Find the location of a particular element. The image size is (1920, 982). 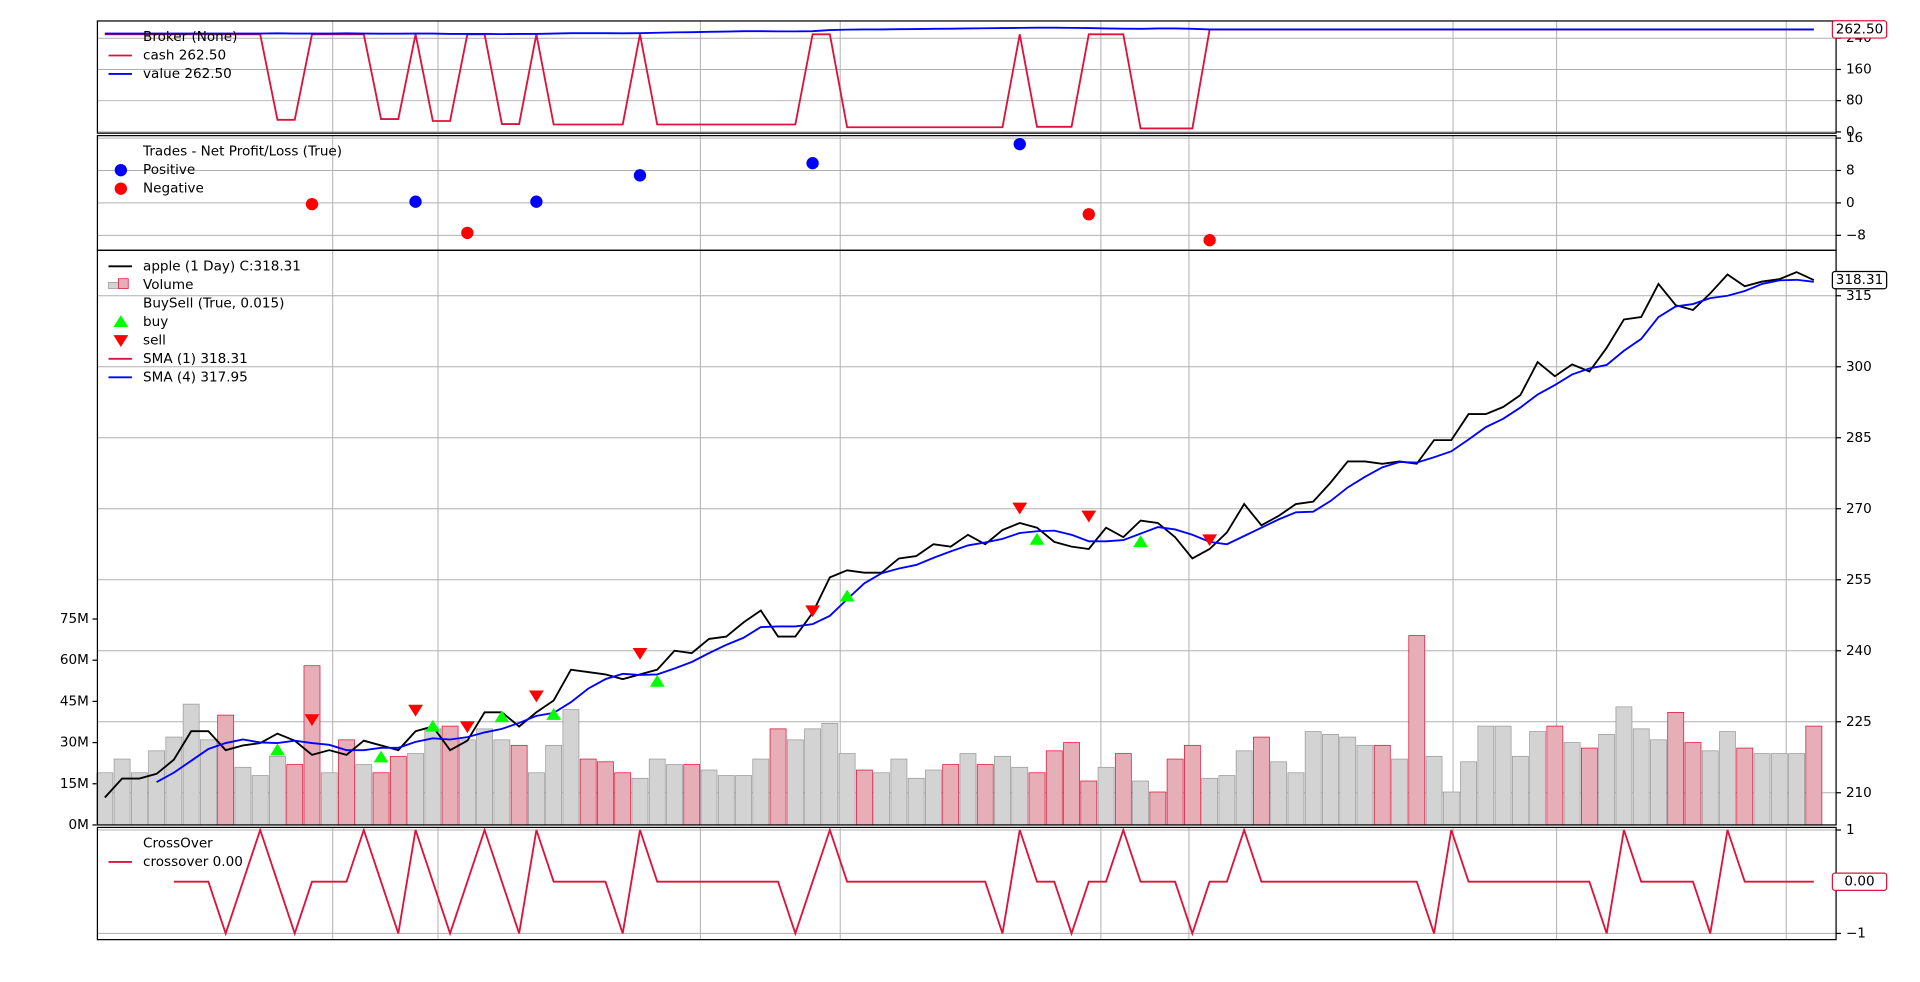

legend-label: Volume is located at coordinates (168, 285).